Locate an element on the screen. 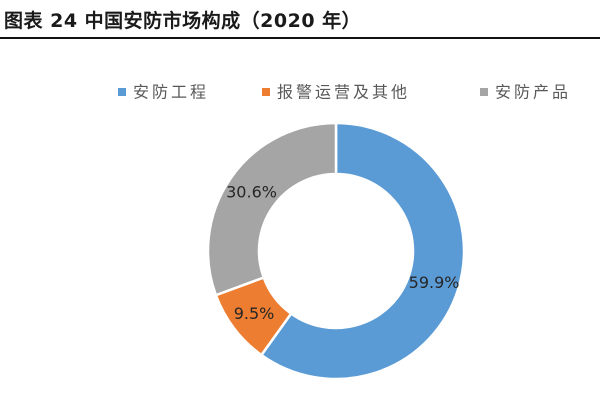  data-label-alarm-operations-other: 9.5% is located at coordinates (254, 313).